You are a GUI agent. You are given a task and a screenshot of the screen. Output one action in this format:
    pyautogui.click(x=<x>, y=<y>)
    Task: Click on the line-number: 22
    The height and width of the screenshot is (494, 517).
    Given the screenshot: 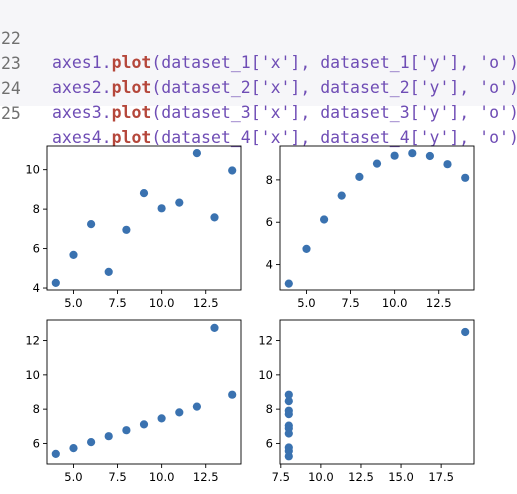 What is the action you would take?
    pyautogui.click(x=11, y=38)
    